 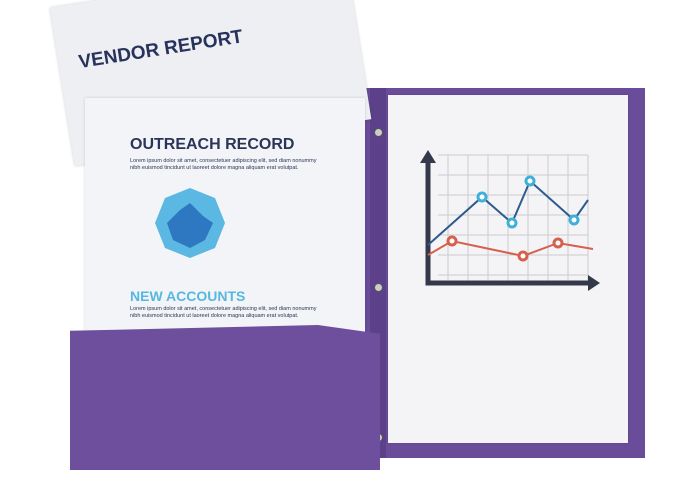 What do you see at coordinates (188, 296) in the screenshot?
I see `new-accounts-title: NEW ACCOUNTS` at bounding box center [188, 296].